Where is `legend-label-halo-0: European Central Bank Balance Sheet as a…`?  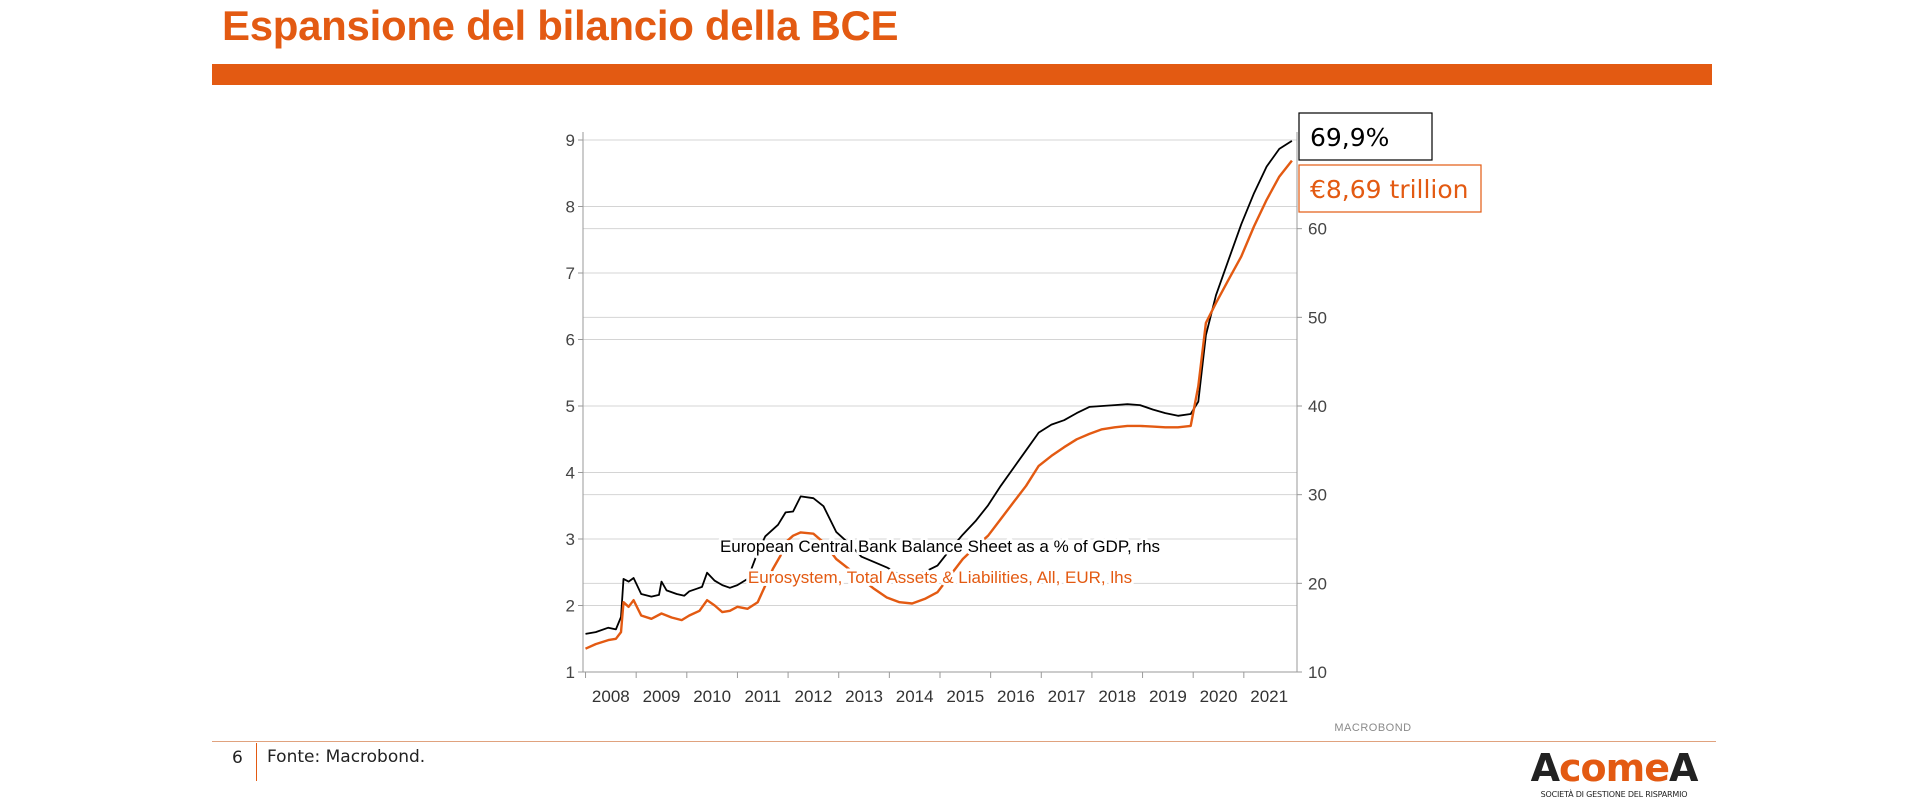 legend-label-halo-0: European Central Bank Balance Sheet as a… is located at coordinates (940, 546).